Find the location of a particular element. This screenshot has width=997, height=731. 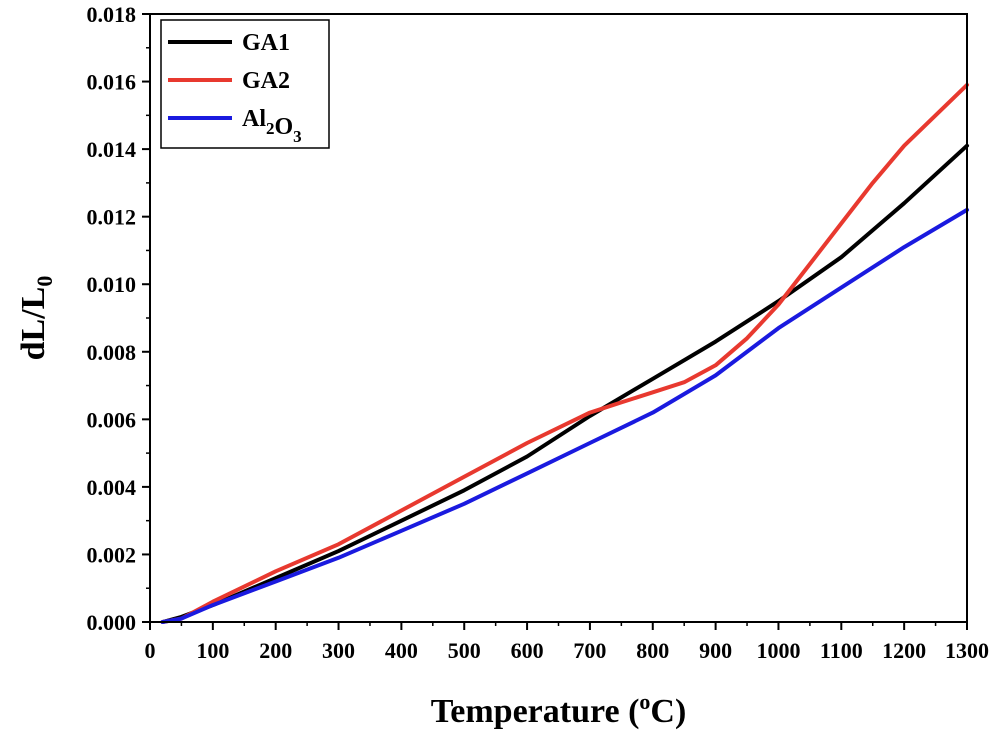

x-axis-title: Temperature (oC) is located at coordinates (559, 709).